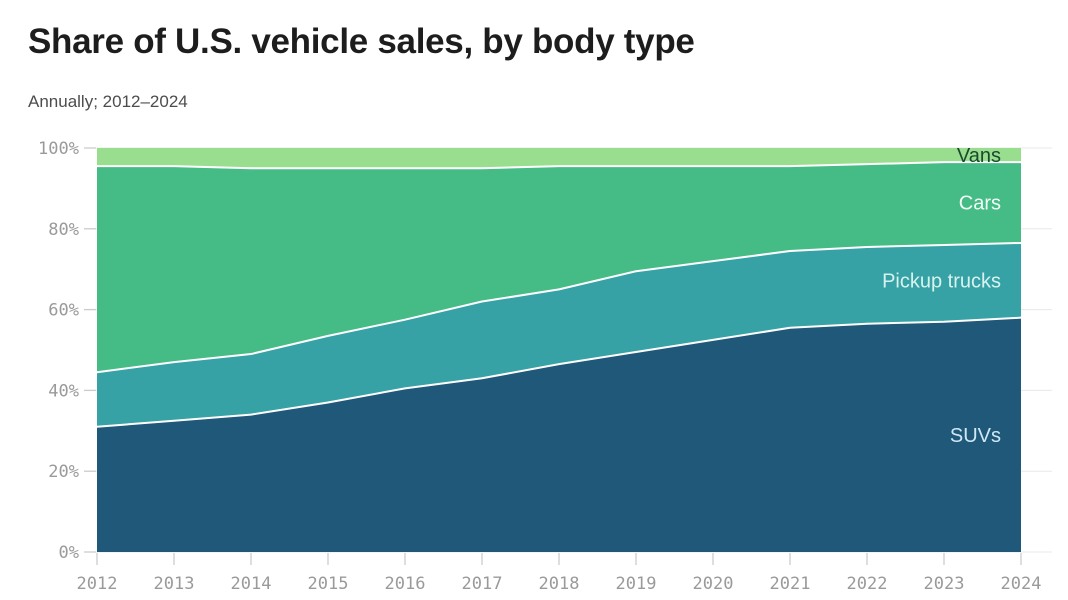  Describe the element at coordinates (58, 149) in the screenshot. I see `y-tick-label-100: 100%` at that location.